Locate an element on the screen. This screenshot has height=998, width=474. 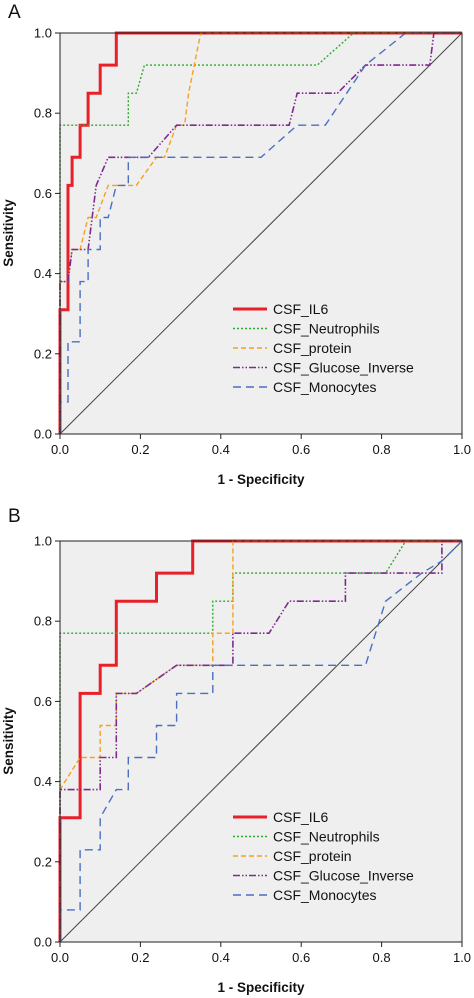
panel-label: A is located at coordinates (14, 12).